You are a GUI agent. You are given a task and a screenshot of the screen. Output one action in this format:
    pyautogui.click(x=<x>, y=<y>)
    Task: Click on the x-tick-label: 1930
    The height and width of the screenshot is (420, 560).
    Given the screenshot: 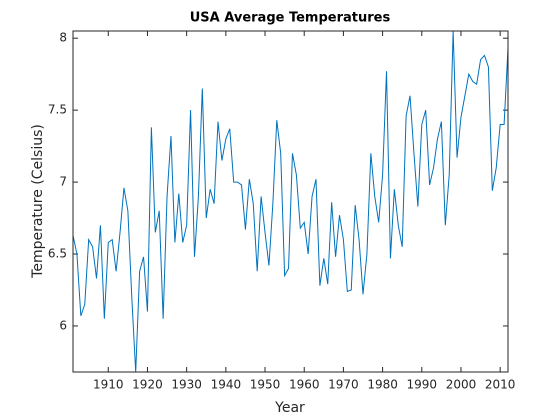 What is the action you would take?
    pyautogui.click(x=186, y=385)
    